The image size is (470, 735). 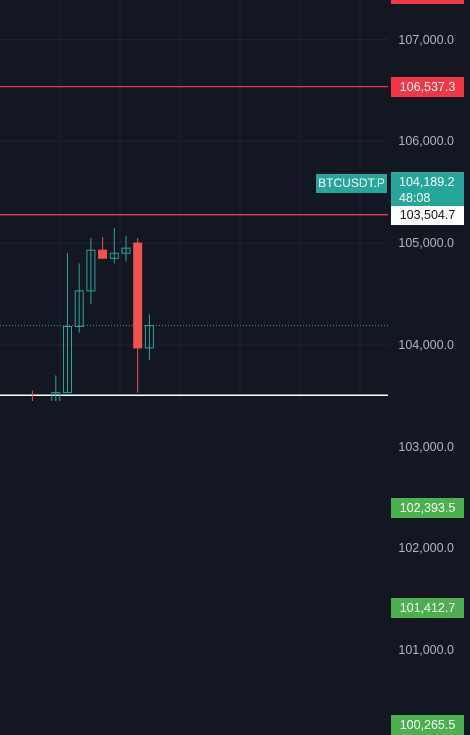 I want to click on y-axis-tick-label: 106,000.0, so click(x=426, y=141).